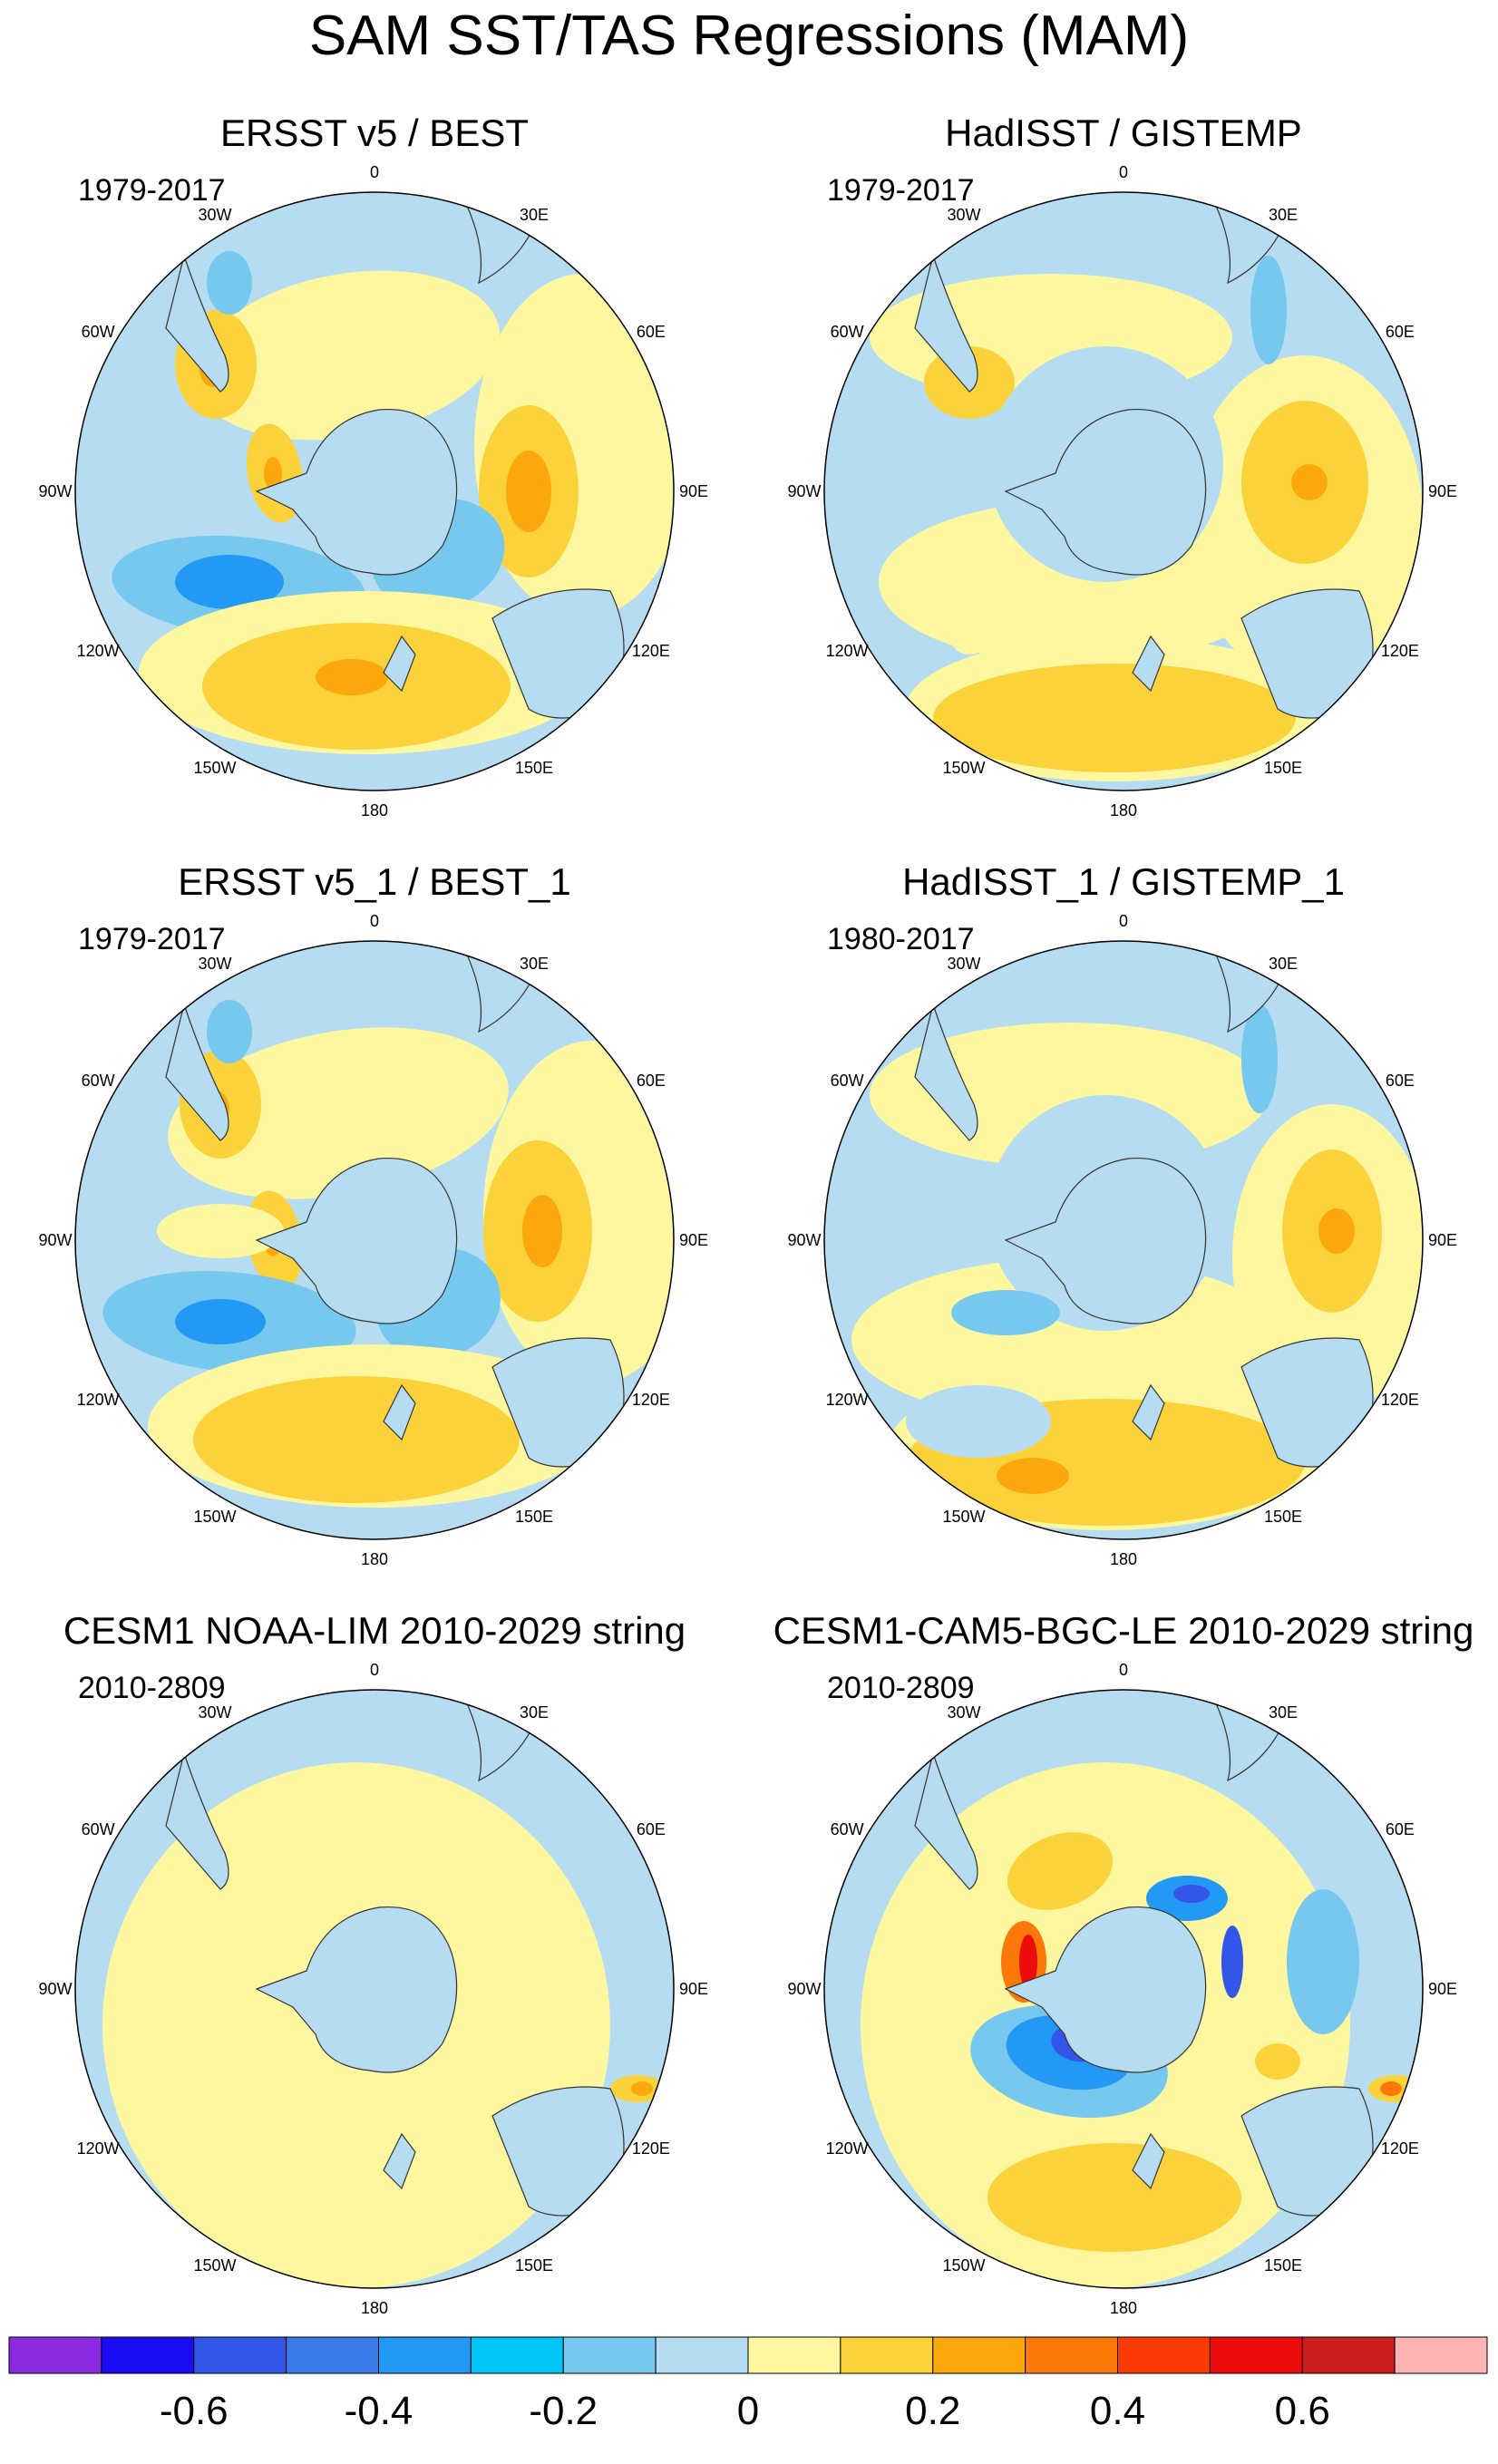 Image resolution: width=1498 pixels, height=2464 pixels. Describe the element at coordinates (374, 881) in the screenshot. I see `panel-title: ERSST v5_1 / BEST_1` at that location.